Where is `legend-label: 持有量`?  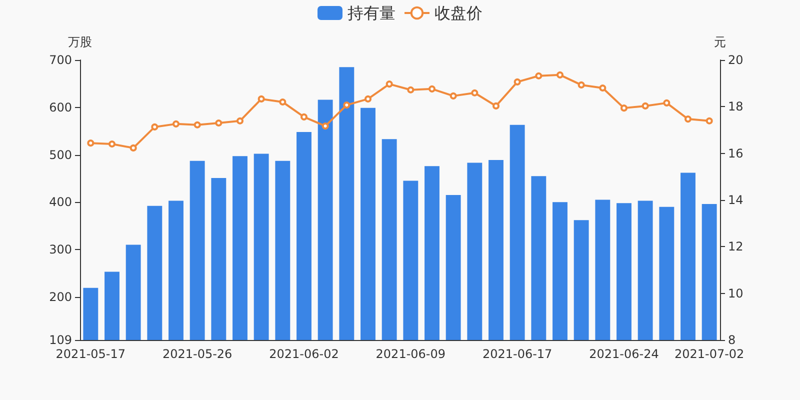 legend-label: 持有量 is located at coordinates (372, 13).